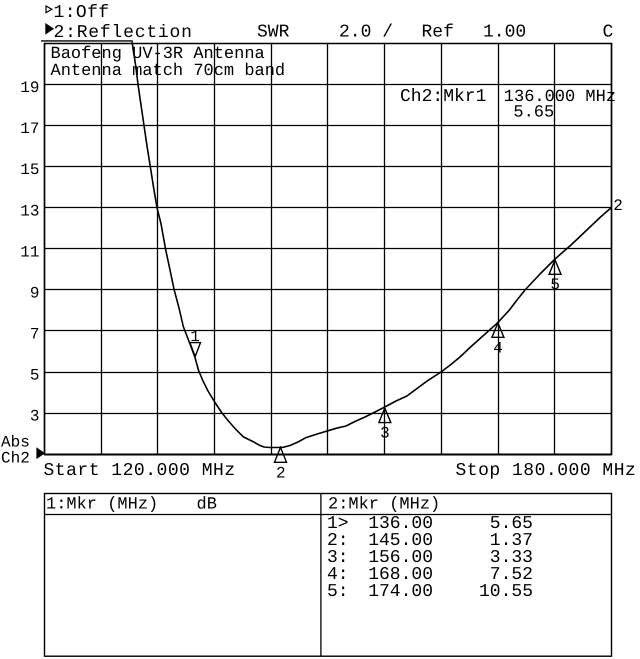  Describe the element at coordinates (384, 505) in the screenshot. I see `svg-text: 2:Mkr (MHz)` at that location.